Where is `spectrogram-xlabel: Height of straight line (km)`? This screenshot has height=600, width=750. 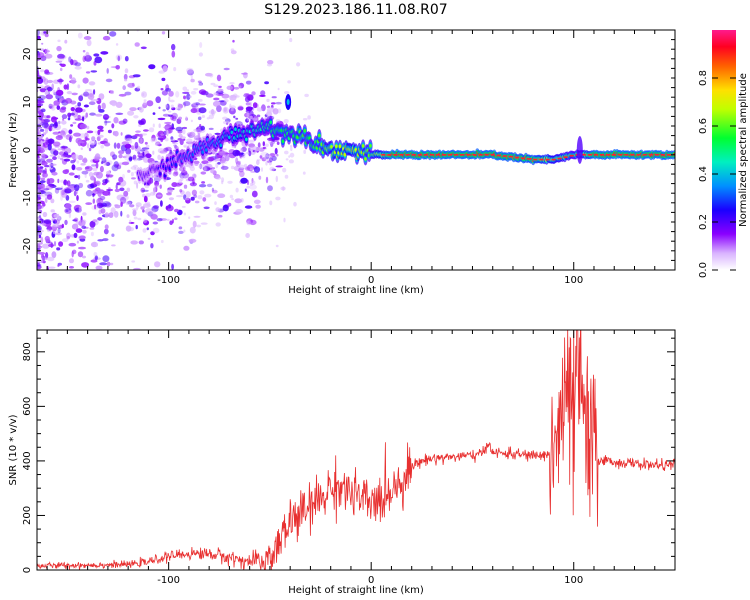 spectrogram-xlabel: Height of straight line (km) is located at coordinates (356, 290).